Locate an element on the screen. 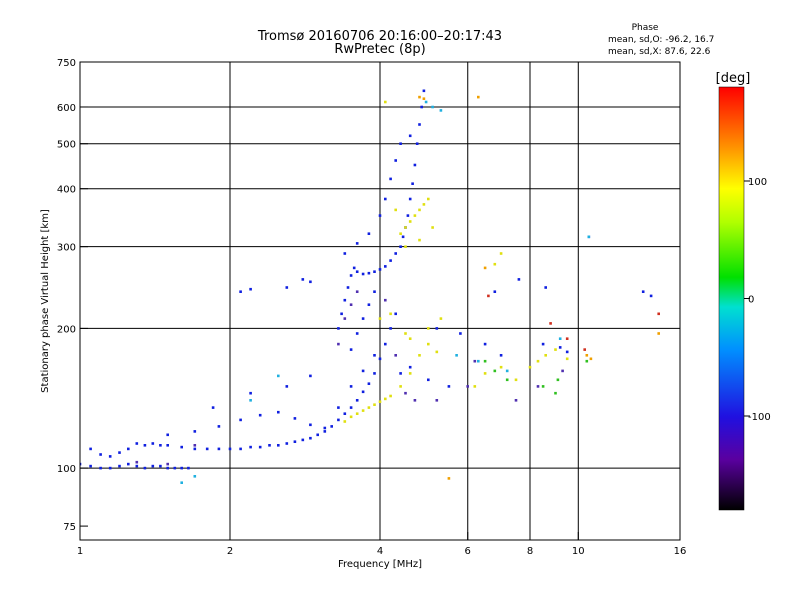  y-axis-label: Stationary phase Virtual Height [km] is located at coordinates (45, 301).